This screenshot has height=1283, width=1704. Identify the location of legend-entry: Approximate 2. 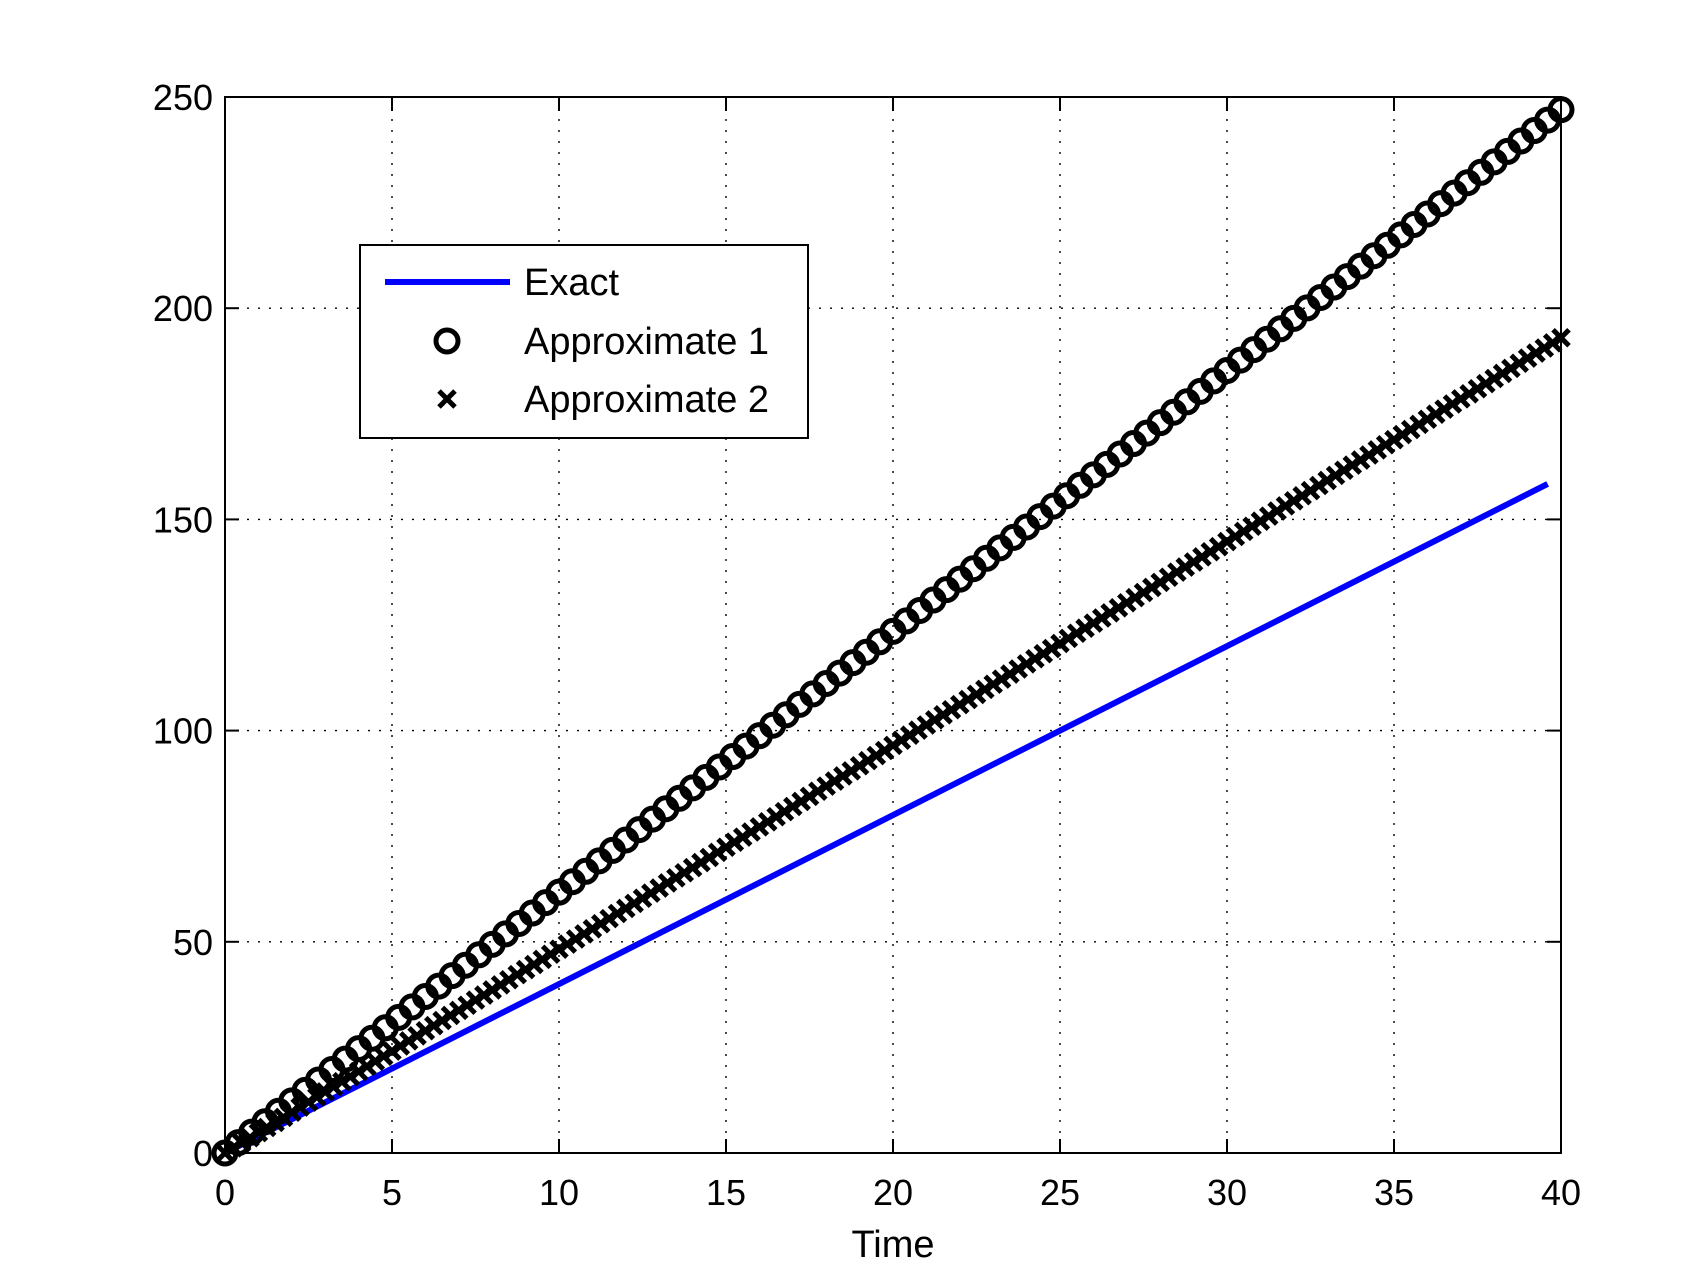
(603, 400).